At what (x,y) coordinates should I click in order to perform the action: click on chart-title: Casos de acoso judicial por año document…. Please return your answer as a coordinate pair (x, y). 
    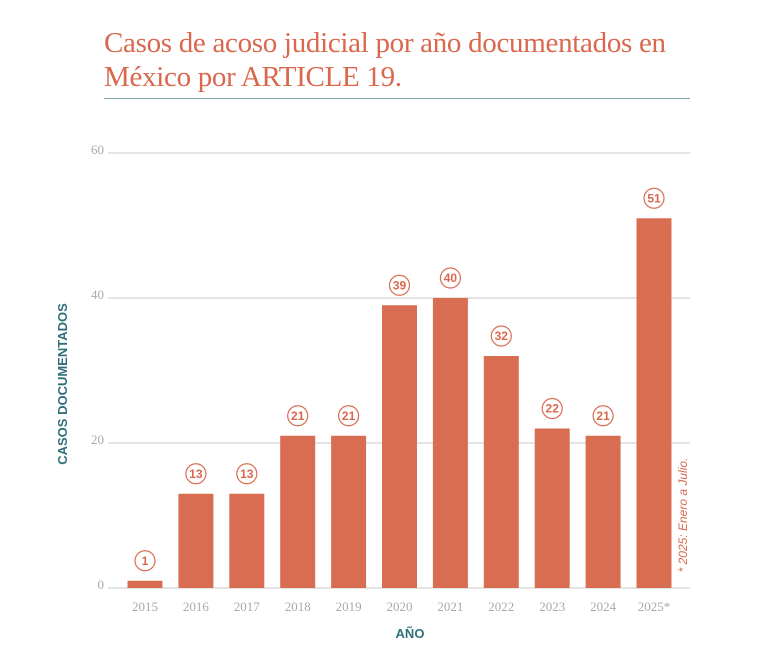
    Looking at the image, I should click on (385, 60).